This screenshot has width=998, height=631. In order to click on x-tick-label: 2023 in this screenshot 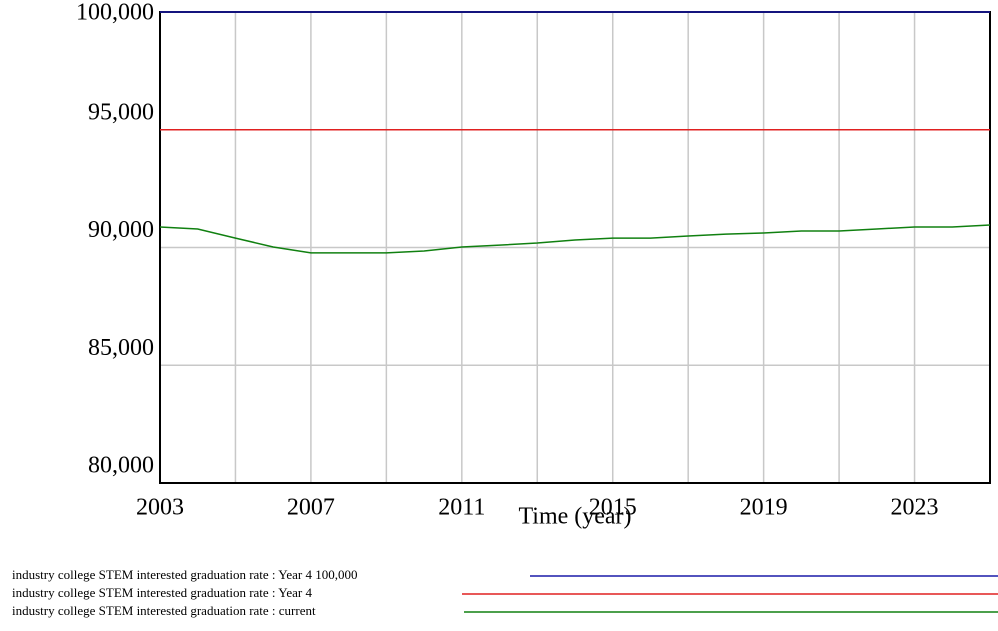, I will do `click(915, 508)`.